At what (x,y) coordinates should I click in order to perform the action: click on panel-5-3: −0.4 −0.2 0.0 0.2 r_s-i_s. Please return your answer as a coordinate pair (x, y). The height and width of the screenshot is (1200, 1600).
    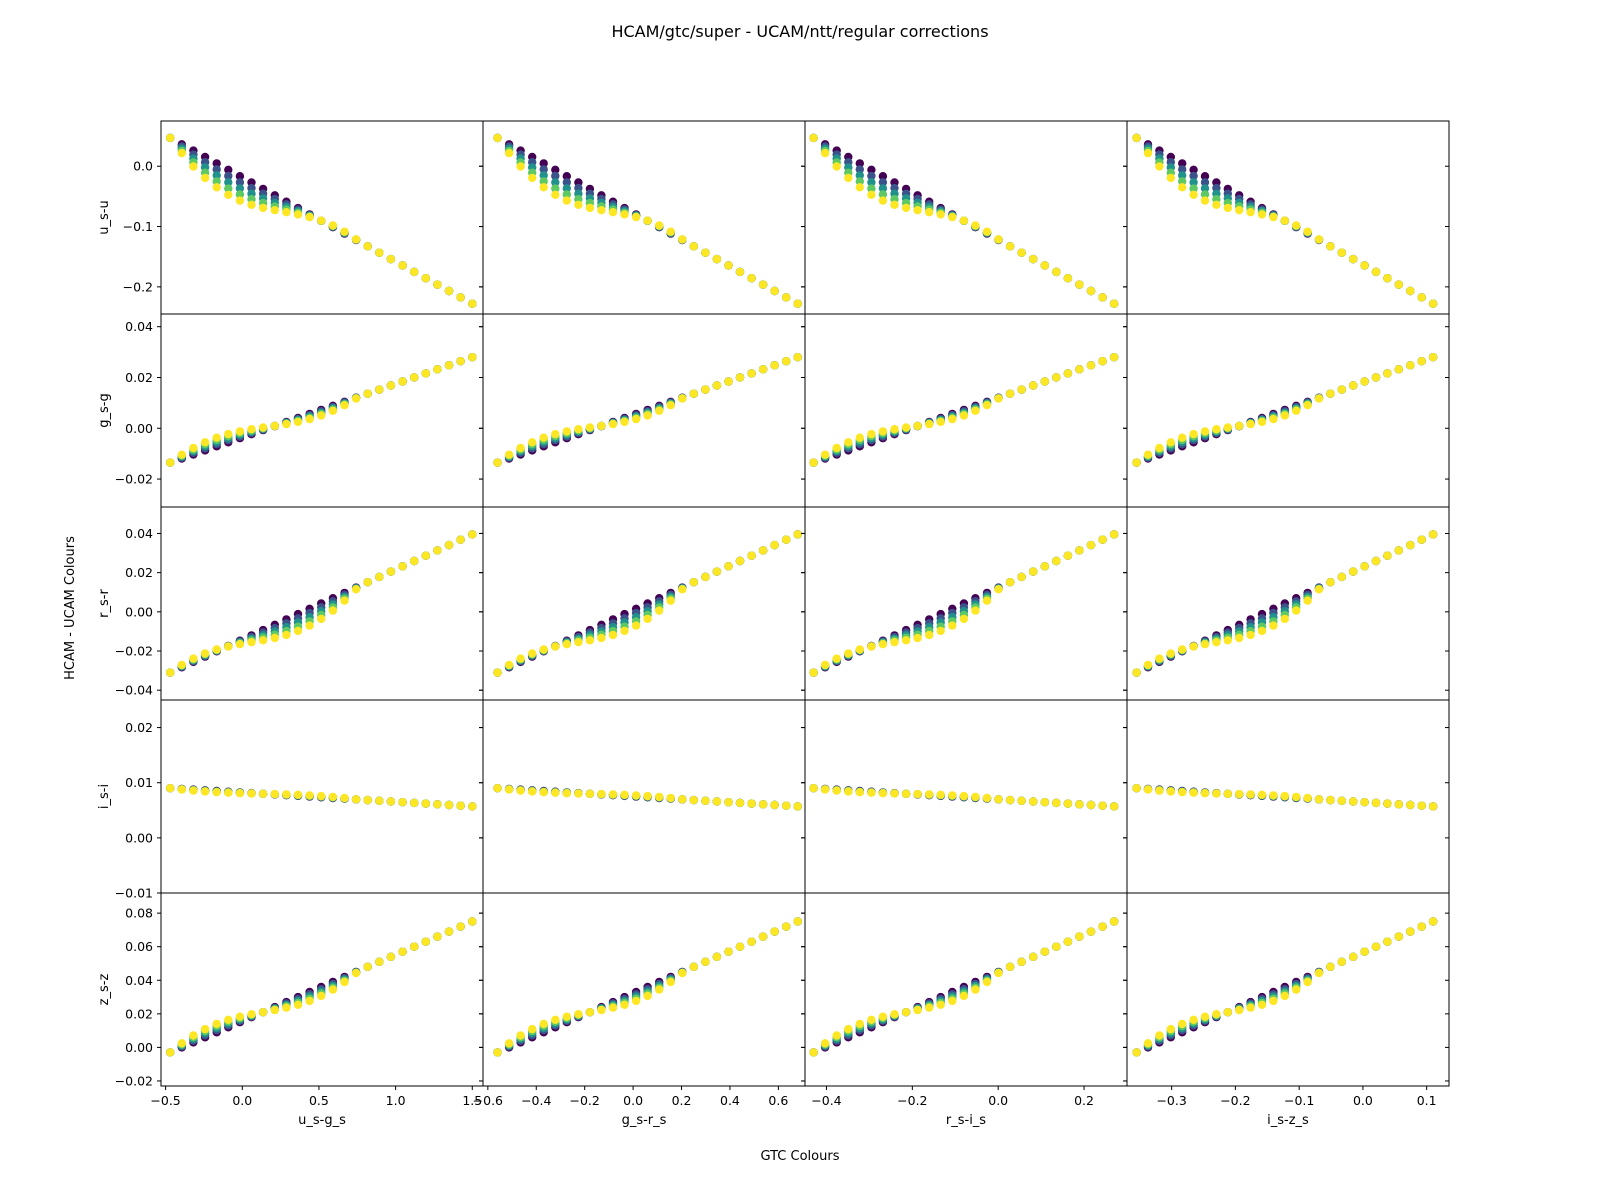
    Looking at the image, I should click on (964, 1010).